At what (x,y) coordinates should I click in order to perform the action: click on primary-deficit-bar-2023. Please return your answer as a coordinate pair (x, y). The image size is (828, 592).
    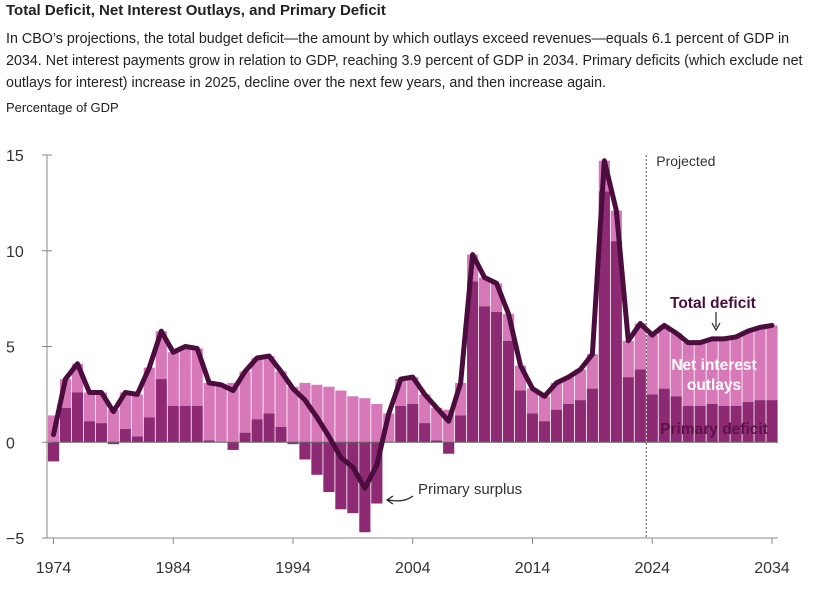
    Looking at the image, I should click on (640, 406).